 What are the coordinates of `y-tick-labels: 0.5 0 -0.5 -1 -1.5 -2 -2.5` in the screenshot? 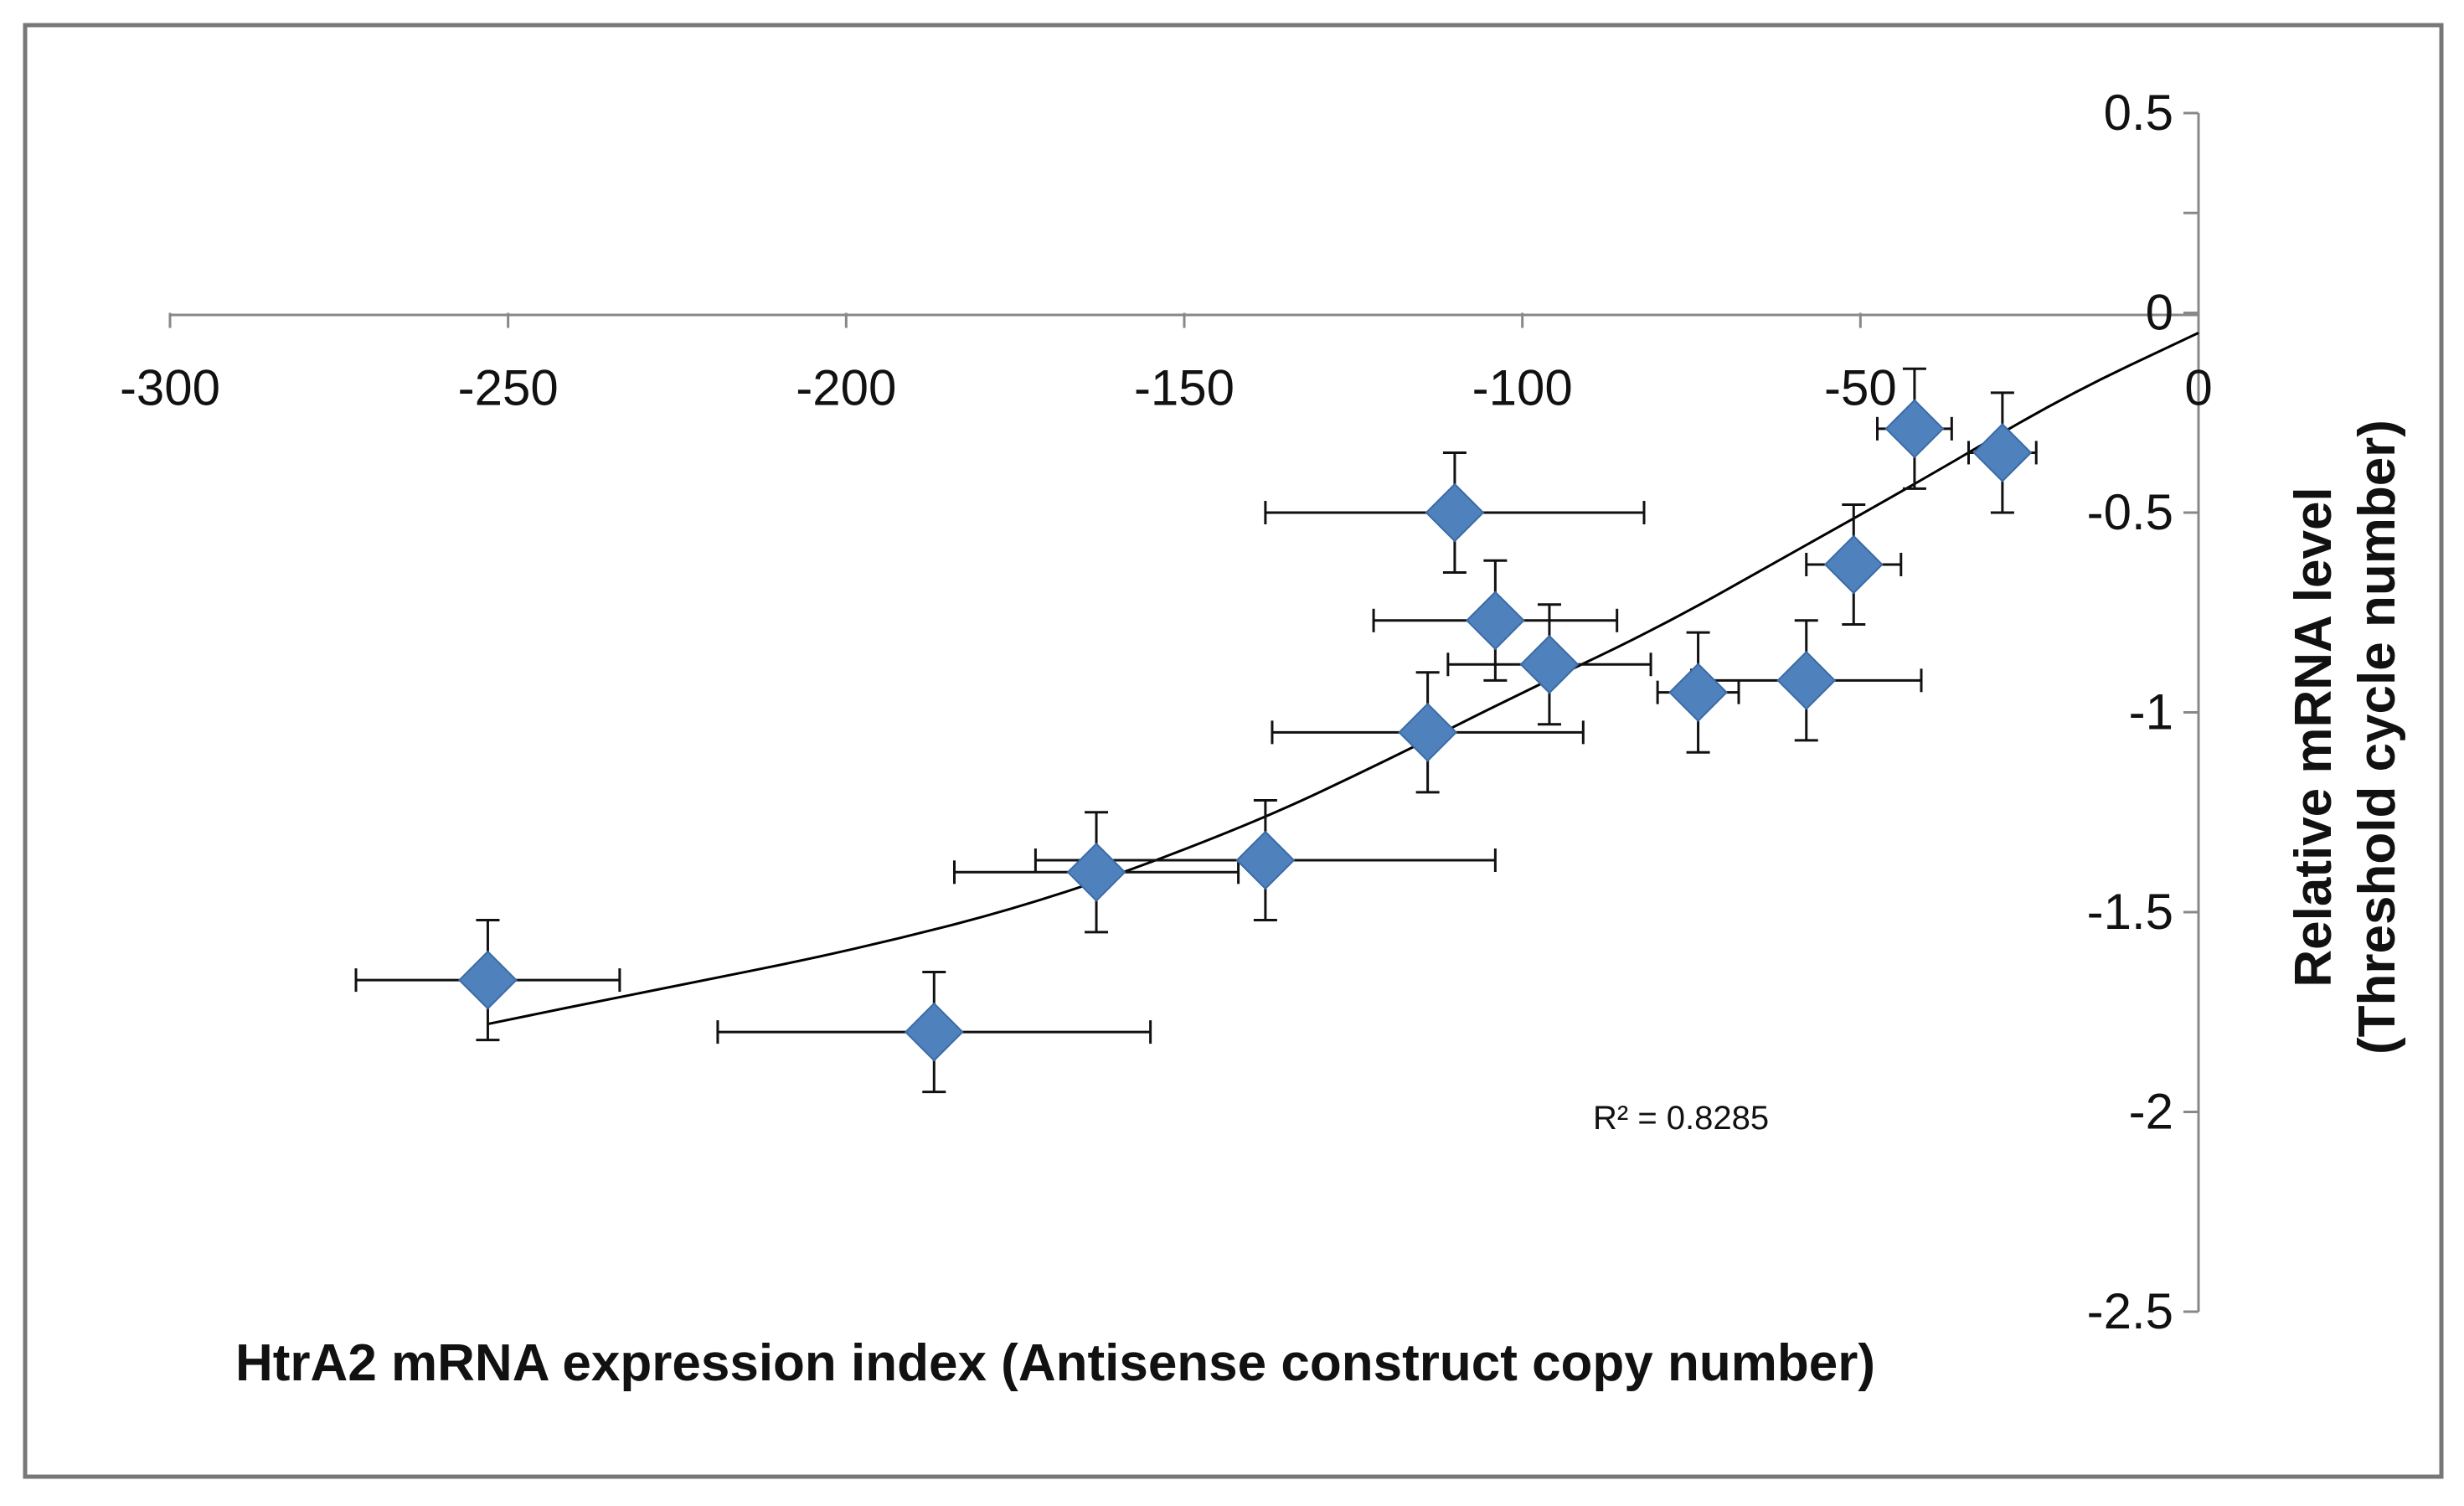 It's located at (2130, 712).